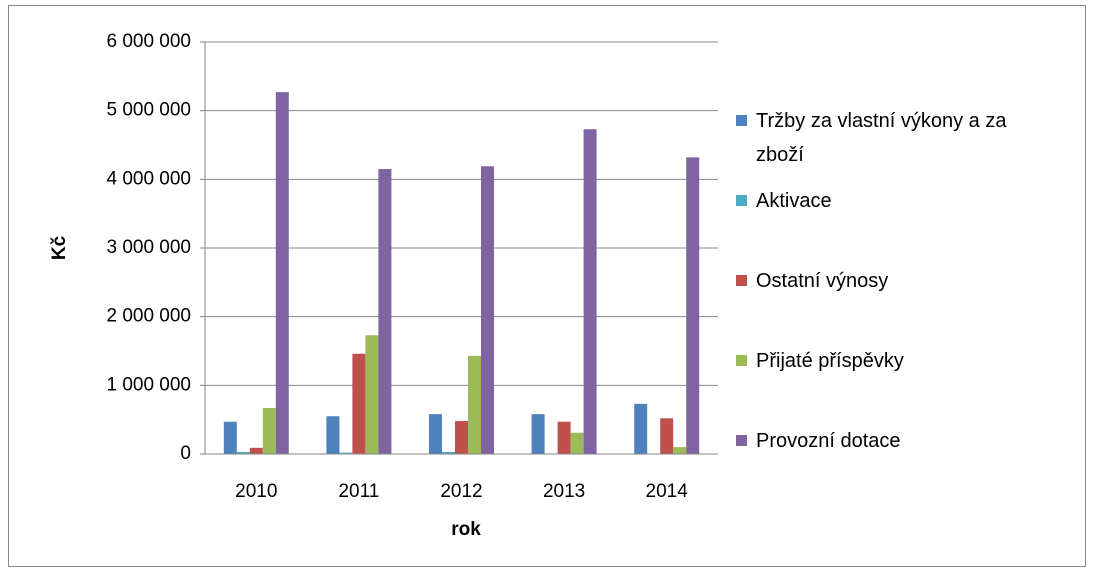  What do you see at coordinates (256, 491) in the screenshot?
I see `x-tick-label: 2010` at bounding box center [256, 491].